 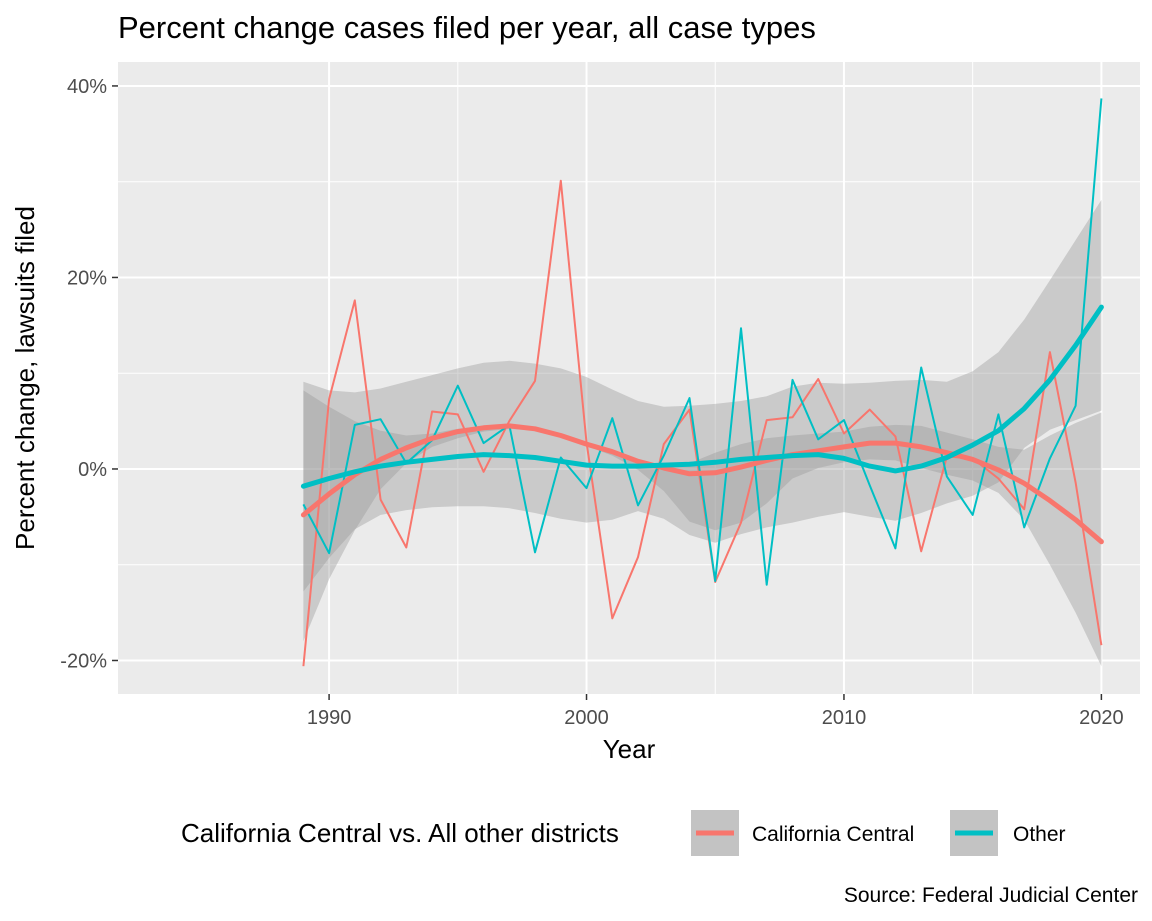 What do you see at coordinates (1008, 833) in the screenshot?
I see `legend-entry-other: Other` at bounding box center [1008, 833].